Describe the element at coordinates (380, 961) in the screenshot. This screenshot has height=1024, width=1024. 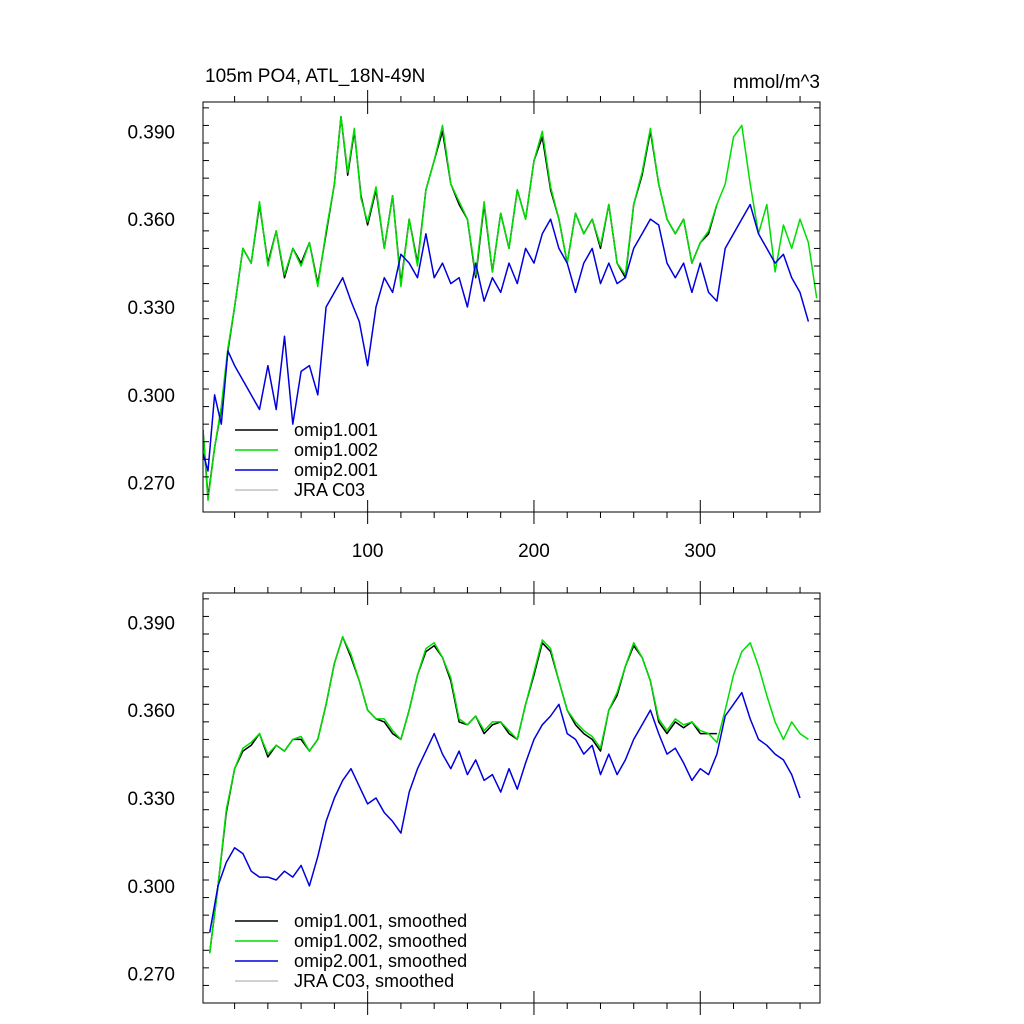
I see `legend-label: omip2.001, smoothed` at that location.